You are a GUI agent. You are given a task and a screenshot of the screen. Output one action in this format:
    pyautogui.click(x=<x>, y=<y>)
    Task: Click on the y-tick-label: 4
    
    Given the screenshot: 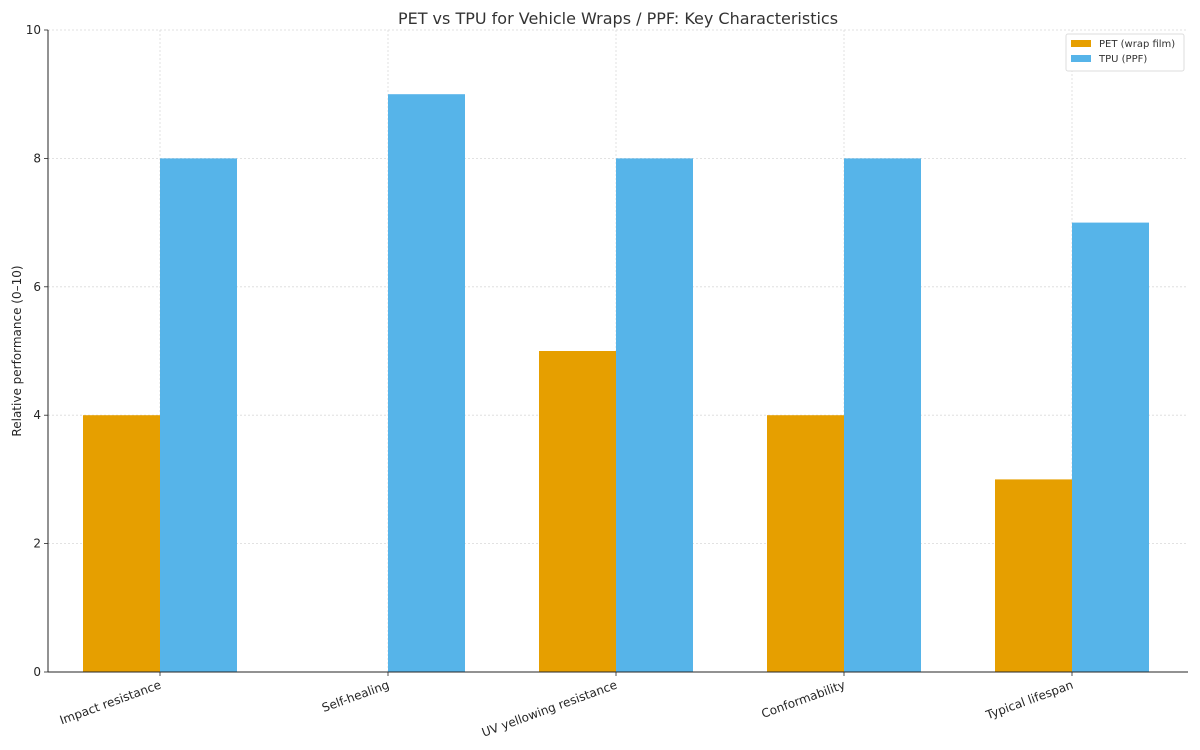 What is the action you would take?
    pyautogui.click(x=37, y=415)
    